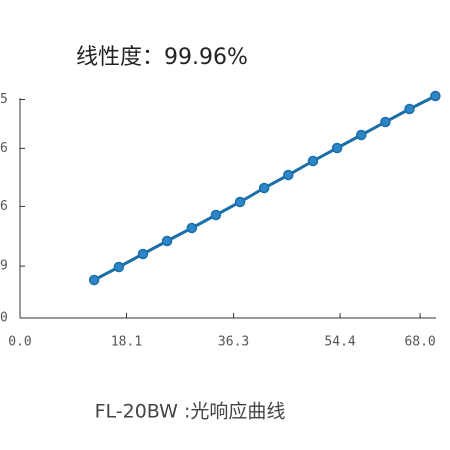  I want to click on y-tick-label: 5, so click(4, 99).